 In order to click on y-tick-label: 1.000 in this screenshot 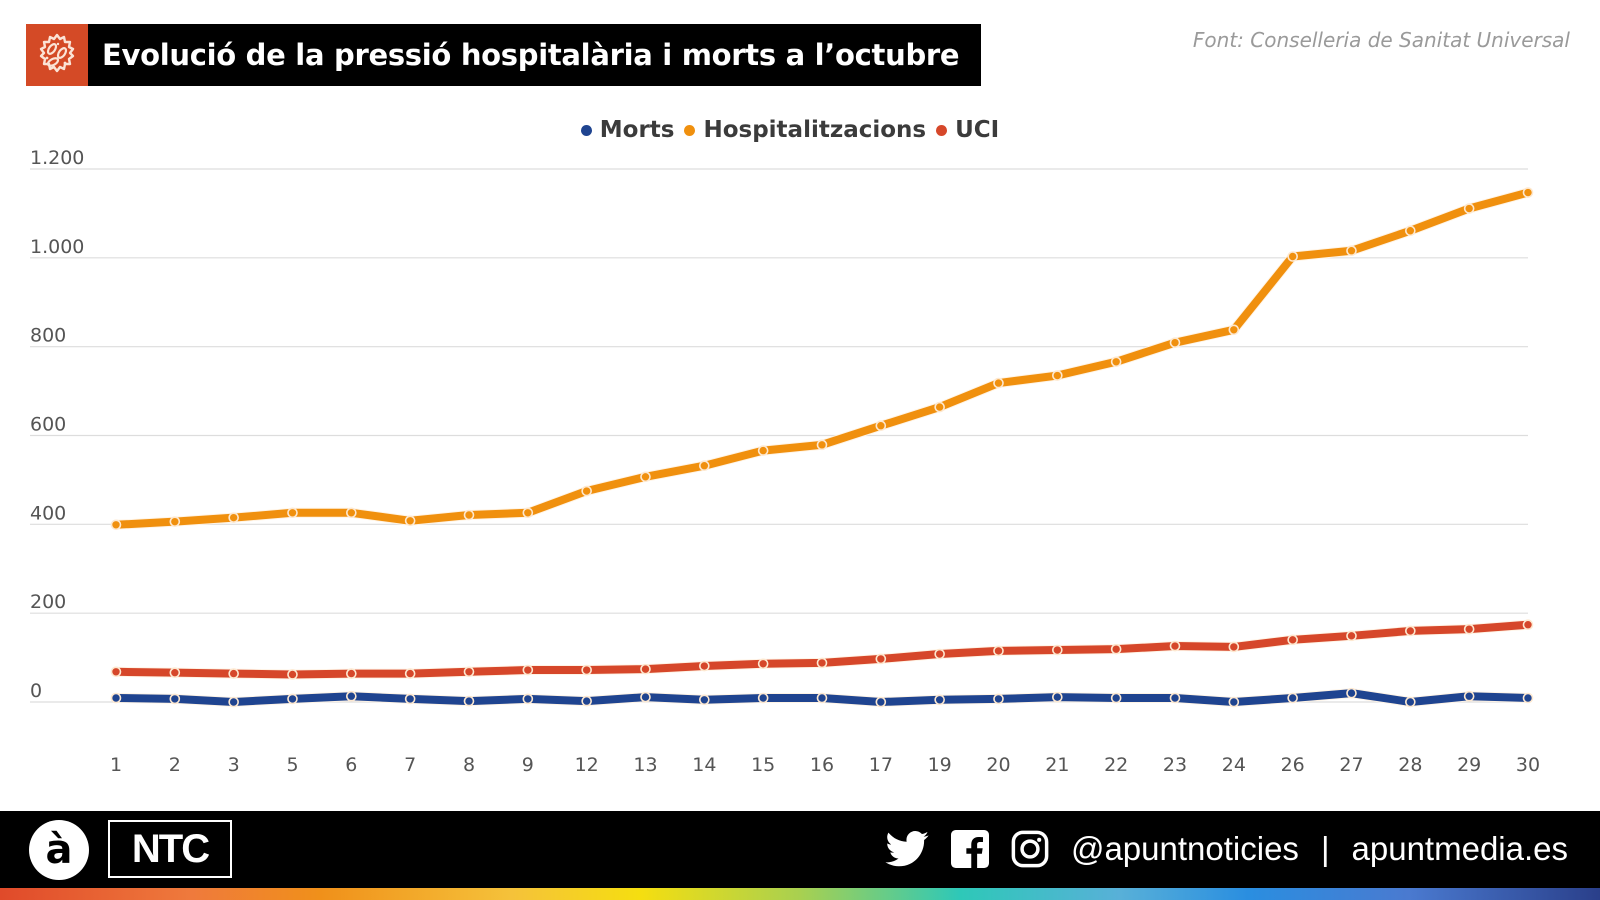, I will do `click(57, 247)`.